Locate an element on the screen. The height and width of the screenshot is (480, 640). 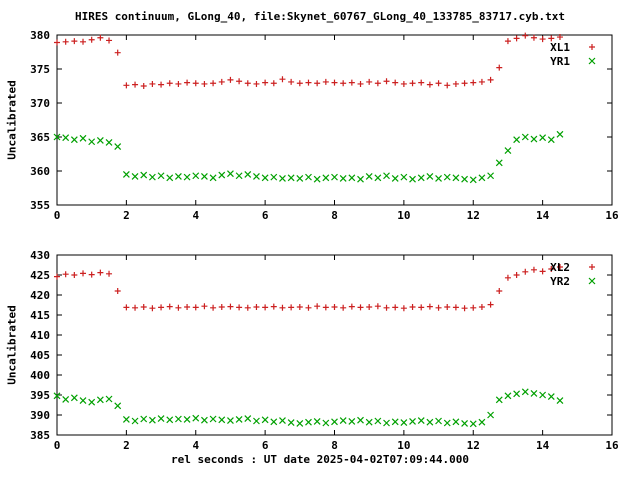
x-tick-label: 14 is located at coordinates (543, 445).